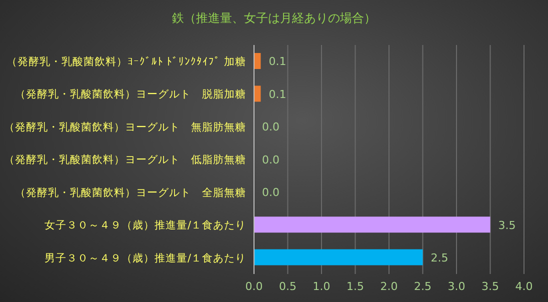 Image resolution: width=548 pixels, height=302 pixels. I want to click on x-tick-label: 3.0, so click(457, 286).